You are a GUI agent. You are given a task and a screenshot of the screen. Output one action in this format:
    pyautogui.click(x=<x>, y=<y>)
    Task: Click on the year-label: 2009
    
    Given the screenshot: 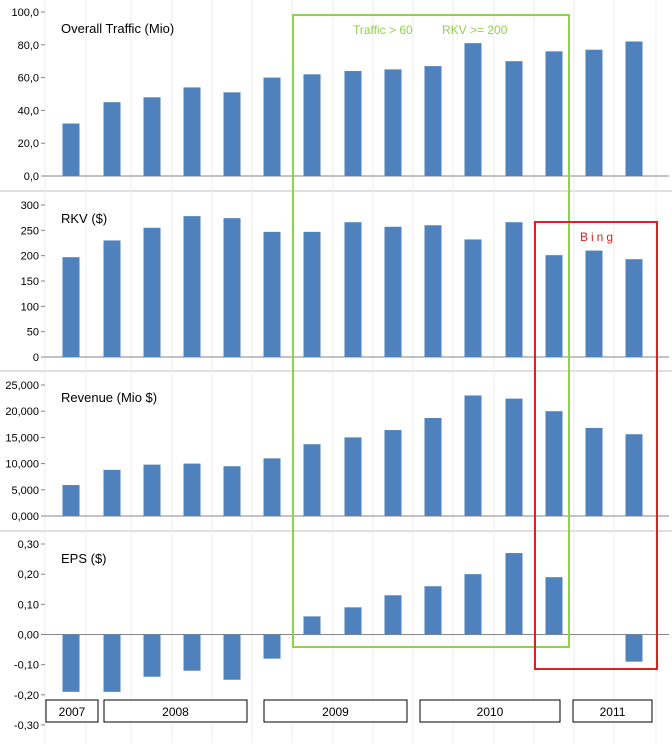 What is the action you would take?
    pyautogui.click(x=335, y=712)
    